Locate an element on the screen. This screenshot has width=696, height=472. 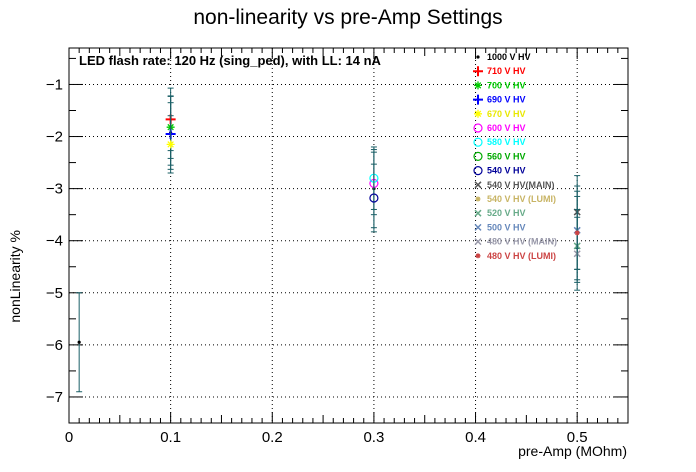
legend-entry: 540 V HV is located at coordinates (499, 171).